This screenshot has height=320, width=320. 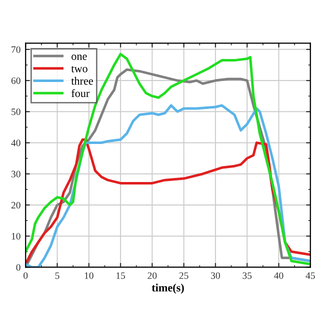 What do you see at coordinates (168, 289) in the screenshot?
I see `x-axis-title: time(s)` at bounding box center [168, 289].